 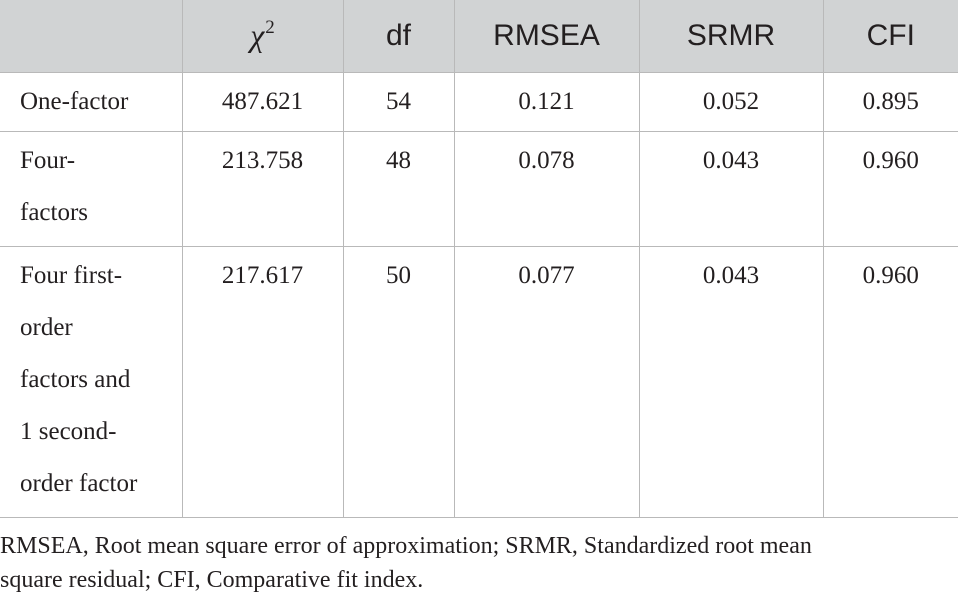 What do you see at coordinates (68, 431) in the screenshot?
I see `row-label-line: 1 second-` at bounding box center [68, 431].